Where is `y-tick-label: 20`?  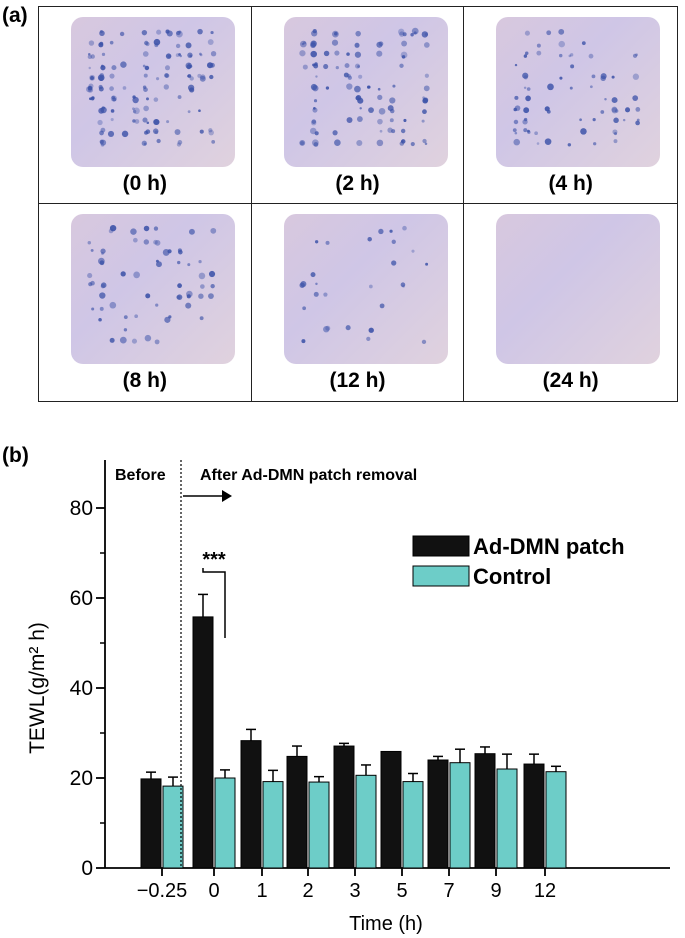
y-tick-label: 20 is located at coordinates (81, 778).